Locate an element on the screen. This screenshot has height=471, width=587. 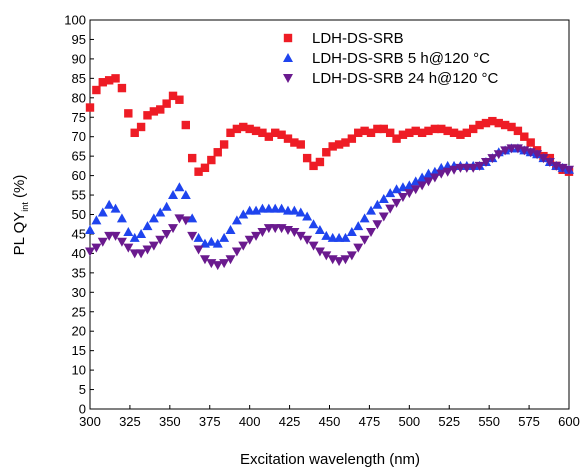
y-tick-label: 60 is located at coordinates (79, 175).